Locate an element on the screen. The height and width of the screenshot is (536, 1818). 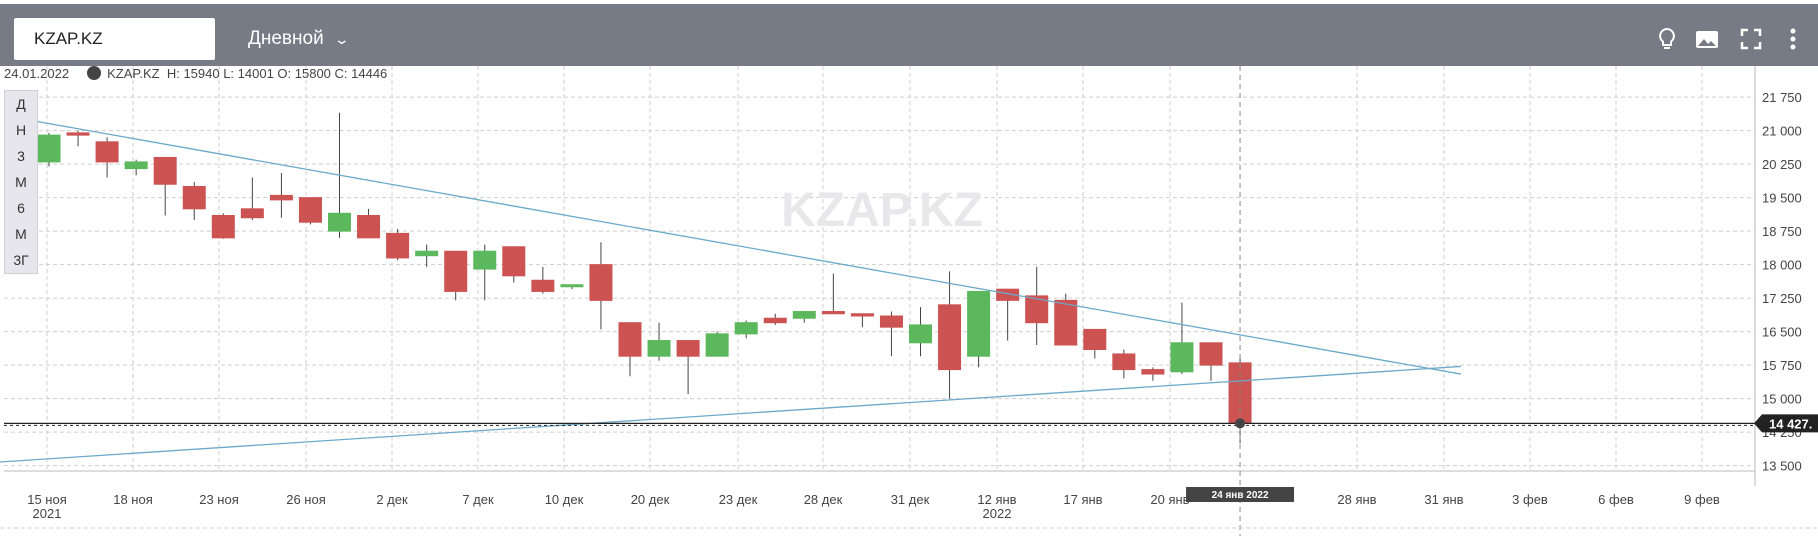
period-button-3: М is located at coordinates (21, 182).